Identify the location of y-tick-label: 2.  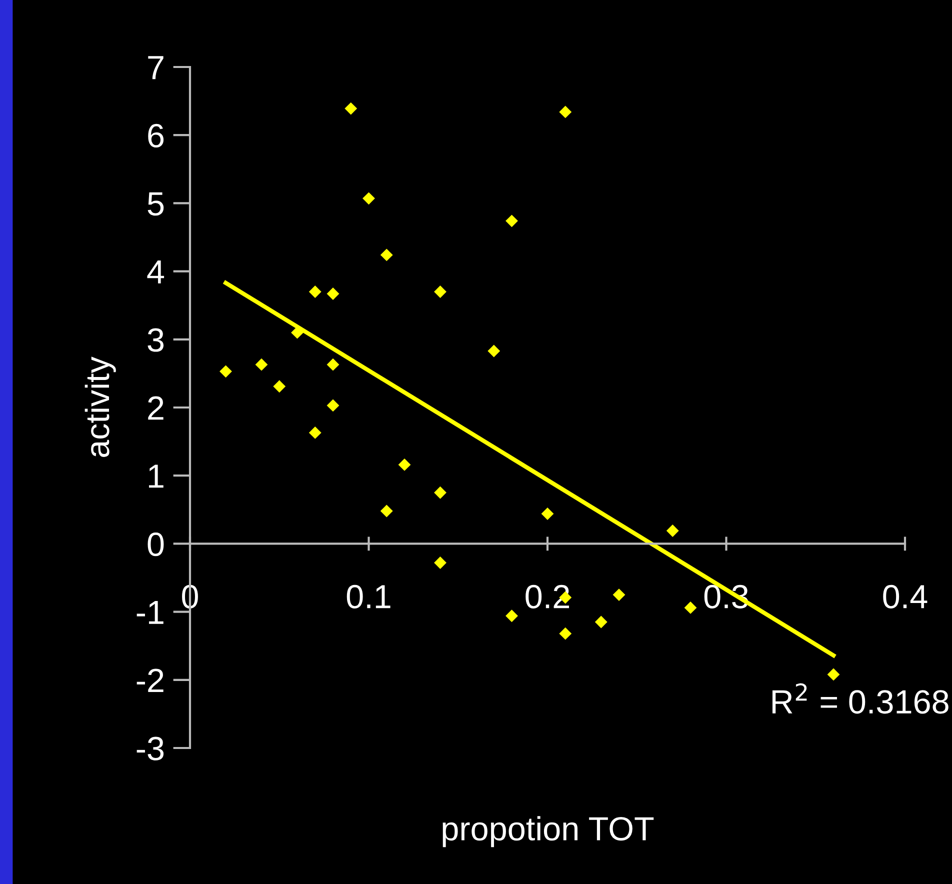
(156, 408).